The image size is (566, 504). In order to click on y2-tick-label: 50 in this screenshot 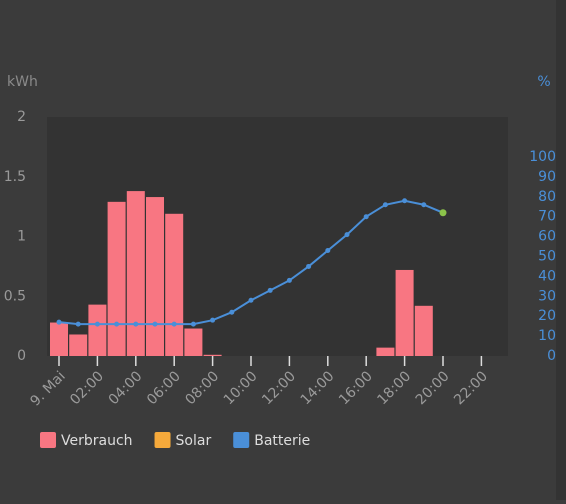, I will do `click(547, 257)`.